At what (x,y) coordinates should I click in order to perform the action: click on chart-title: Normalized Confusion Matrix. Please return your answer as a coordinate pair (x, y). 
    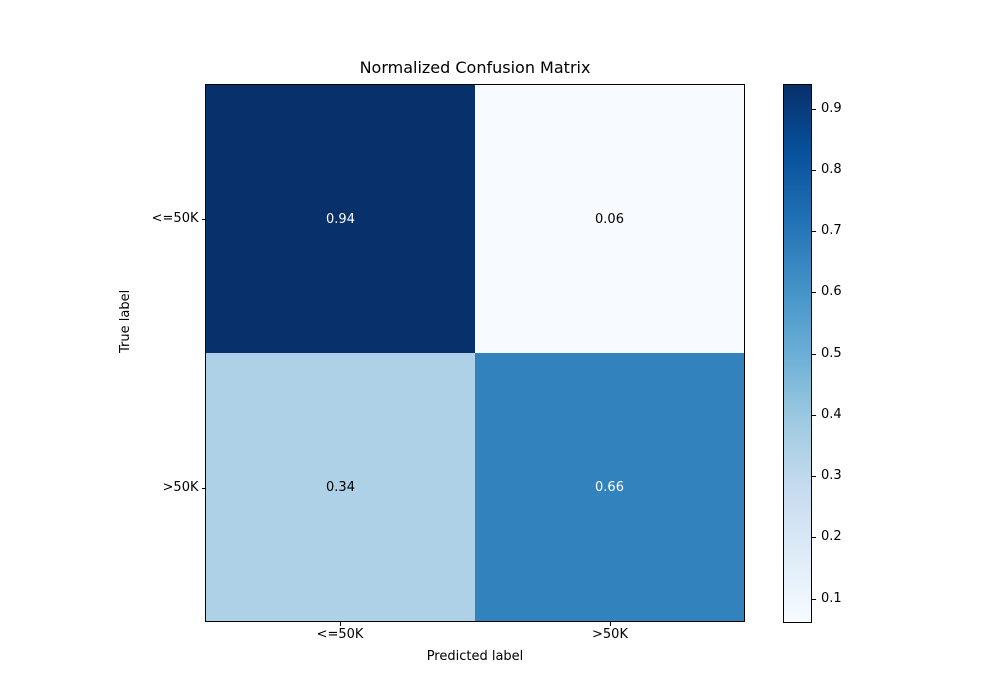
    Looking at the image, I should click on (475, 67).